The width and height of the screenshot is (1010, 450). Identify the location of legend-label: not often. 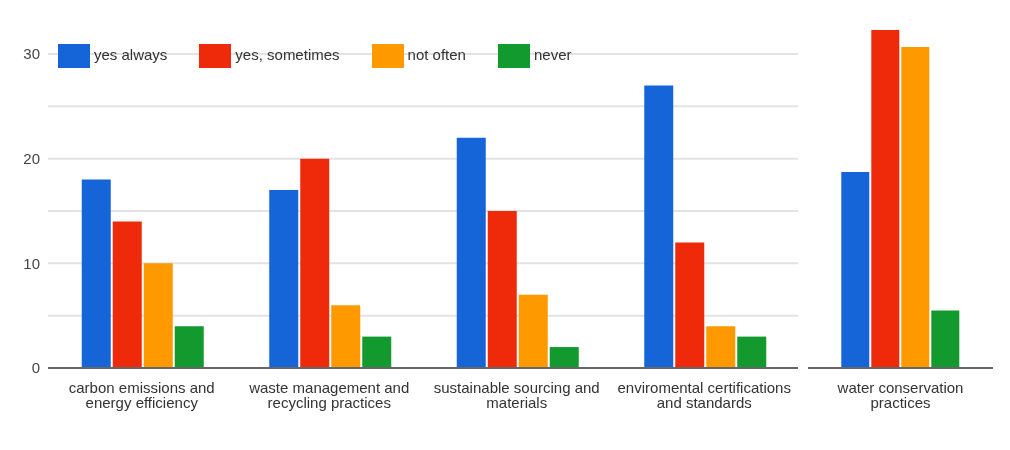
(436, 54).